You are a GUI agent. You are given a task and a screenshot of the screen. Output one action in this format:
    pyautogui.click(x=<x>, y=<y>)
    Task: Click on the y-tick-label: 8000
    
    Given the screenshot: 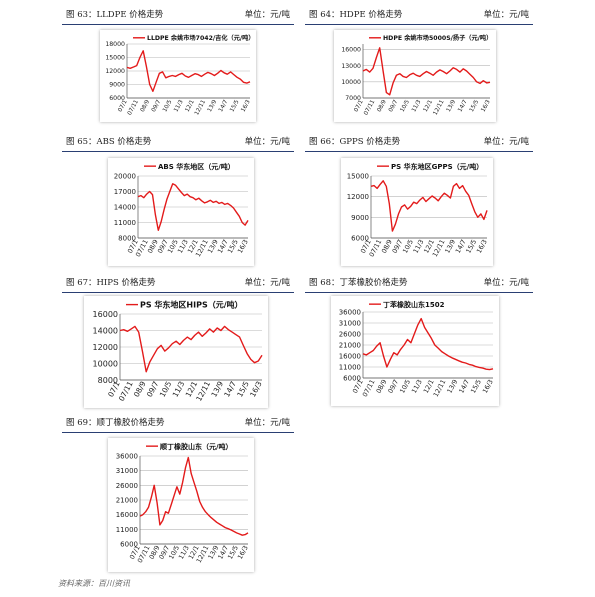 What is the action you would take?
    pyautogui.click(x=108, y=380)
    